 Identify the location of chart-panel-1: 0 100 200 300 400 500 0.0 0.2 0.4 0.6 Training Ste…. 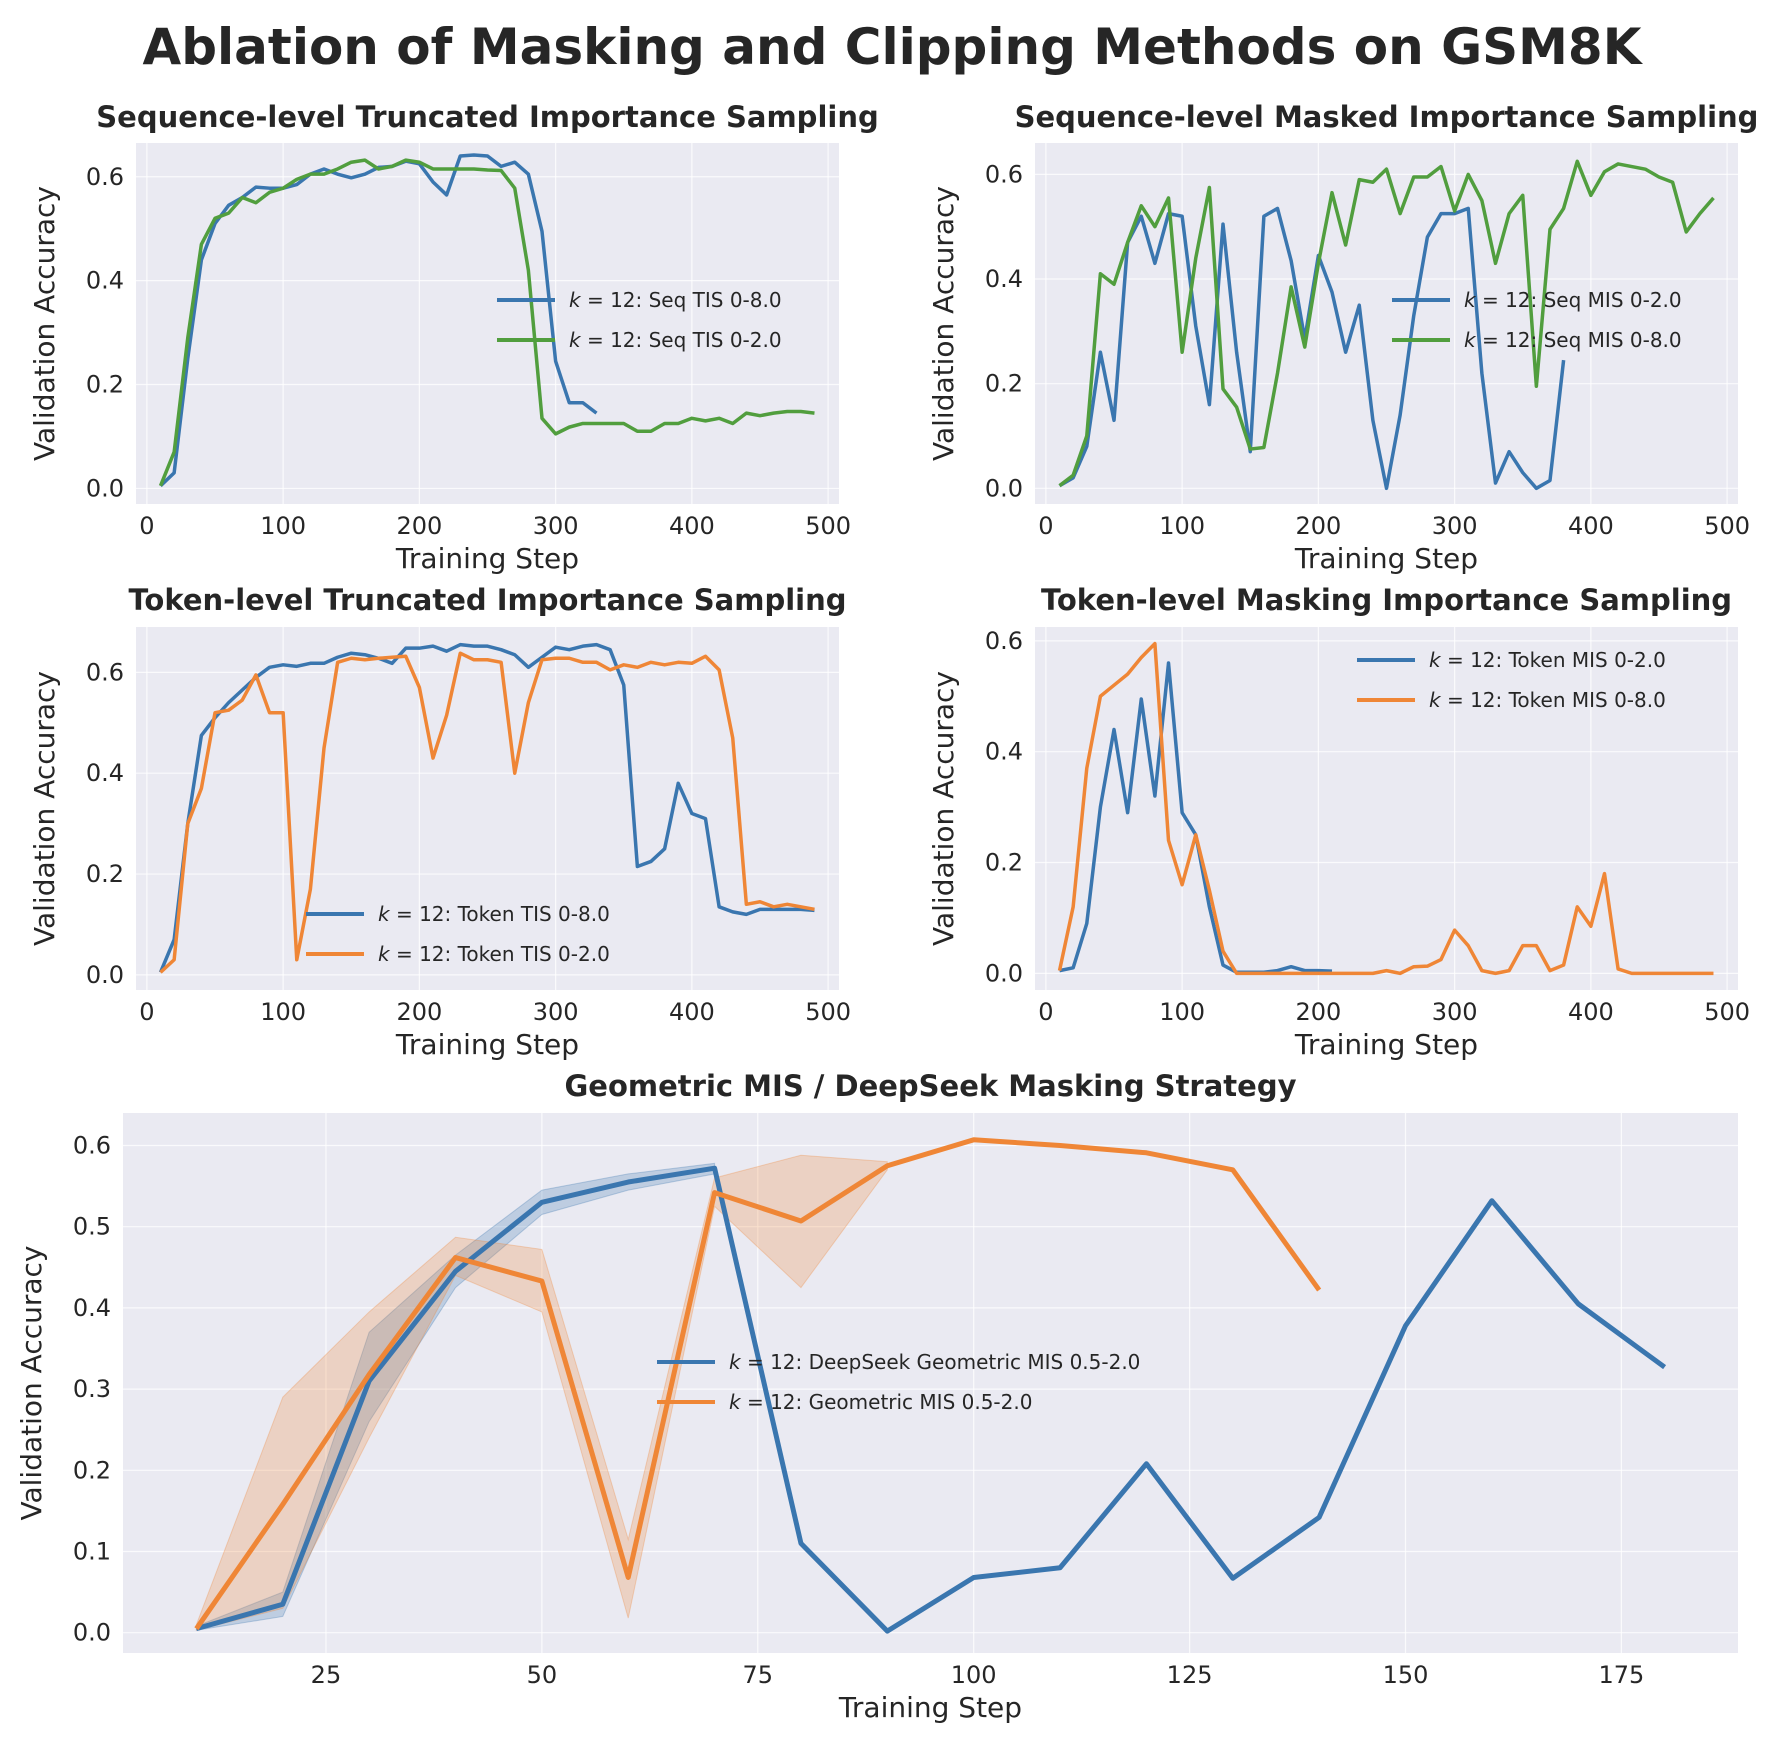
(453, 337).